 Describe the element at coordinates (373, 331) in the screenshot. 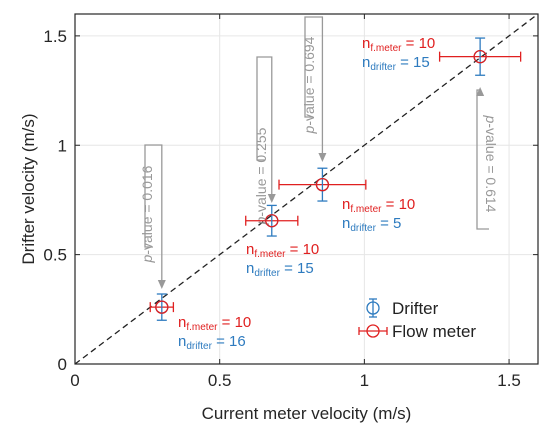

I see `legend-flow-meter-marker` at that location.